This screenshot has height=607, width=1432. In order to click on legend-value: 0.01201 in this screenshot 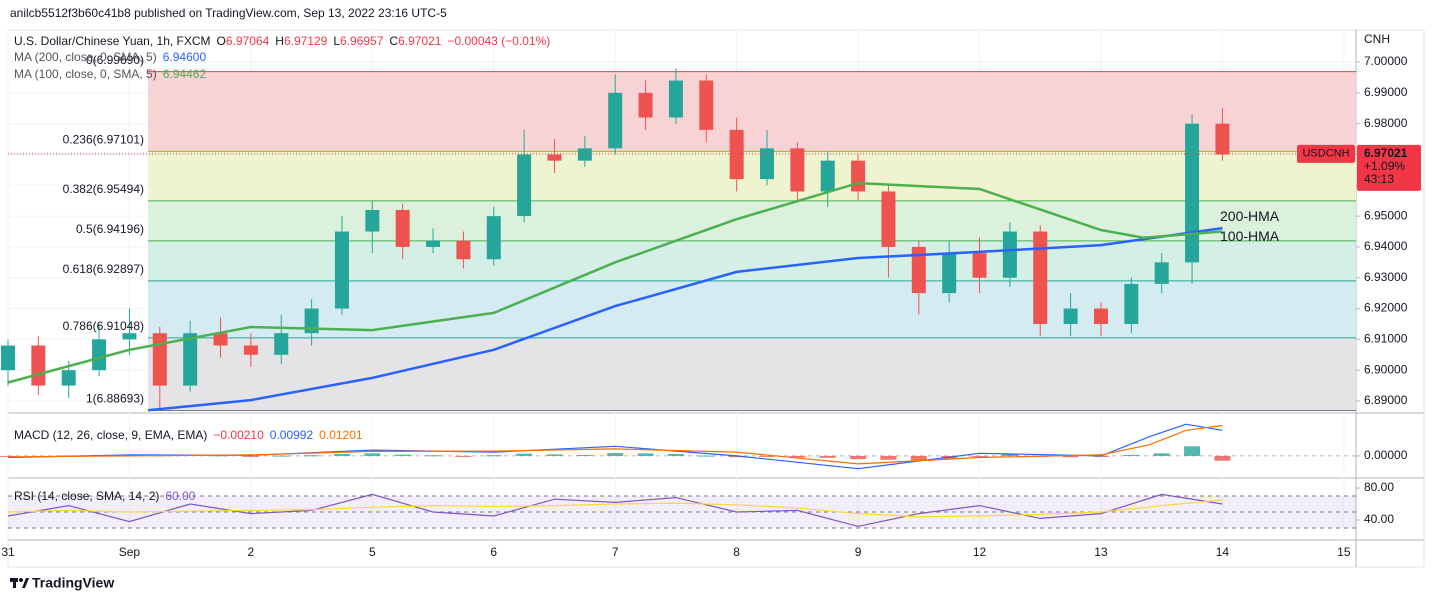, I will do `click(341, 435)`.